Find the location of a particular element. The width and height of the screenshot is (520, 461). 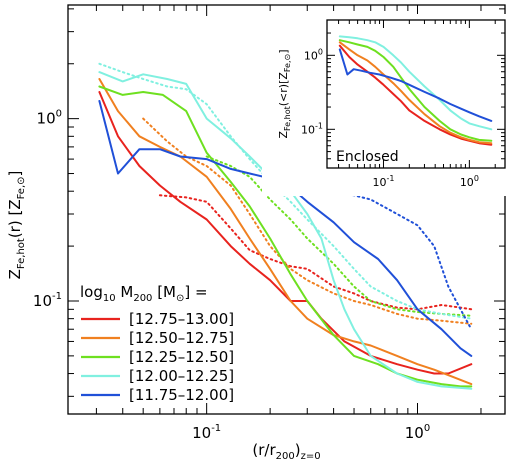

legend-entry: [12.75–13.00] is located at coordinates (157, 319).